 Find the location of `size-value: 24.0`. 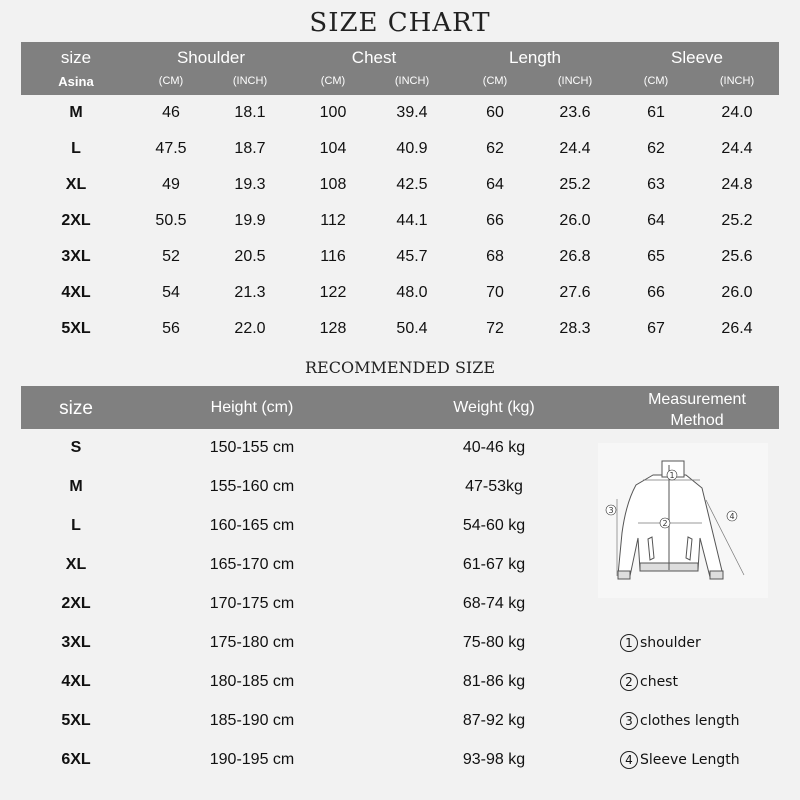

size-value: 24.0 is located at coordinates (737, 112).